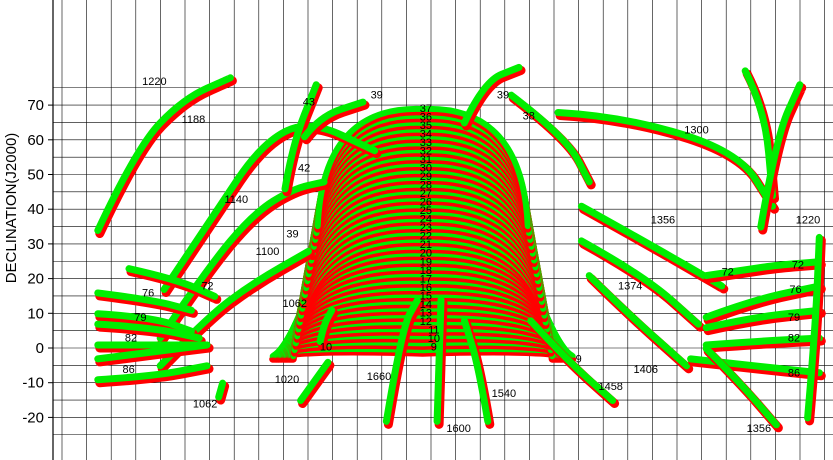  Describe the element at coordinates (33, 417) in the screenshot. I see `y-tick-label: -20` at that location.